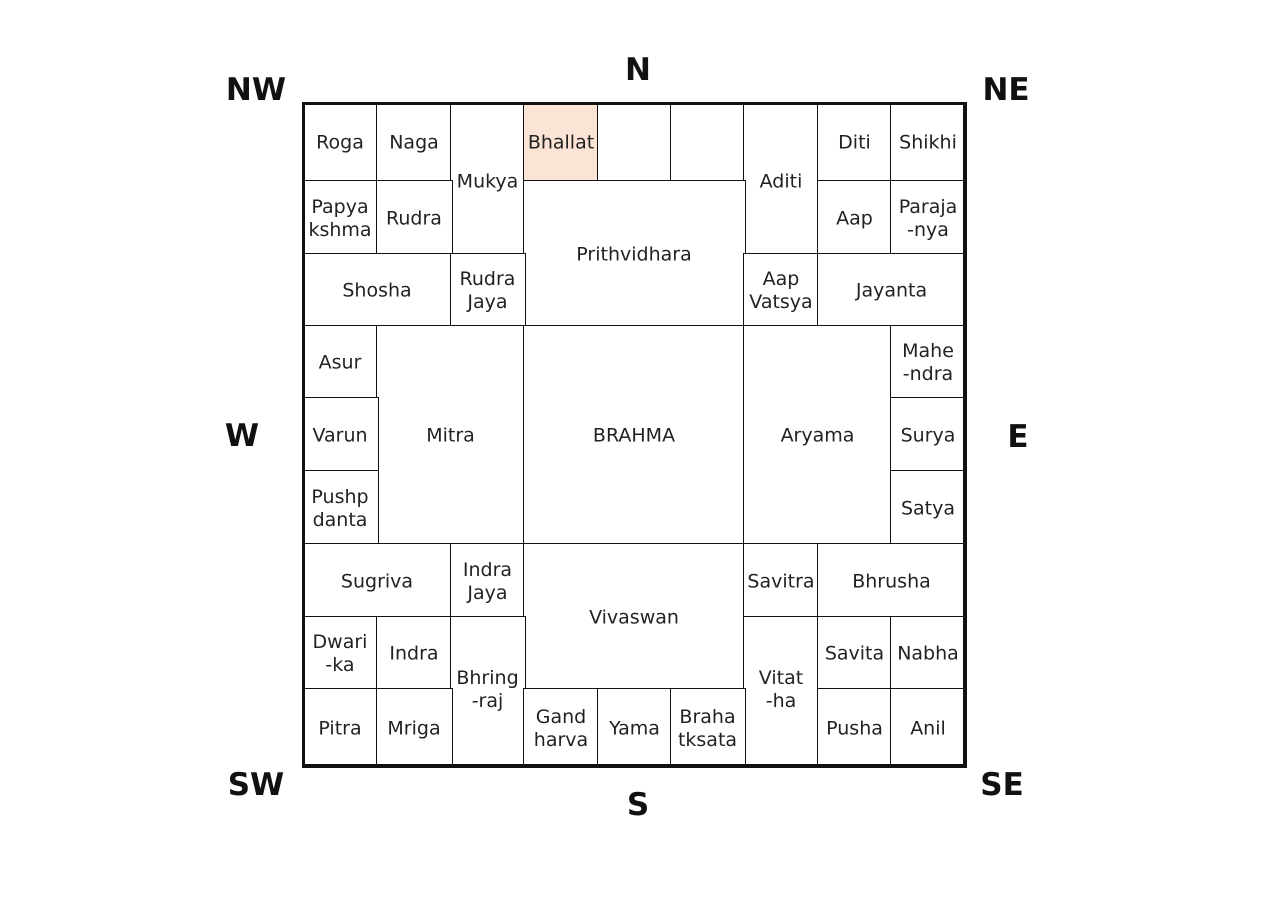  I want to click on cell-label: Rudra Jaya, so click(487, 290).